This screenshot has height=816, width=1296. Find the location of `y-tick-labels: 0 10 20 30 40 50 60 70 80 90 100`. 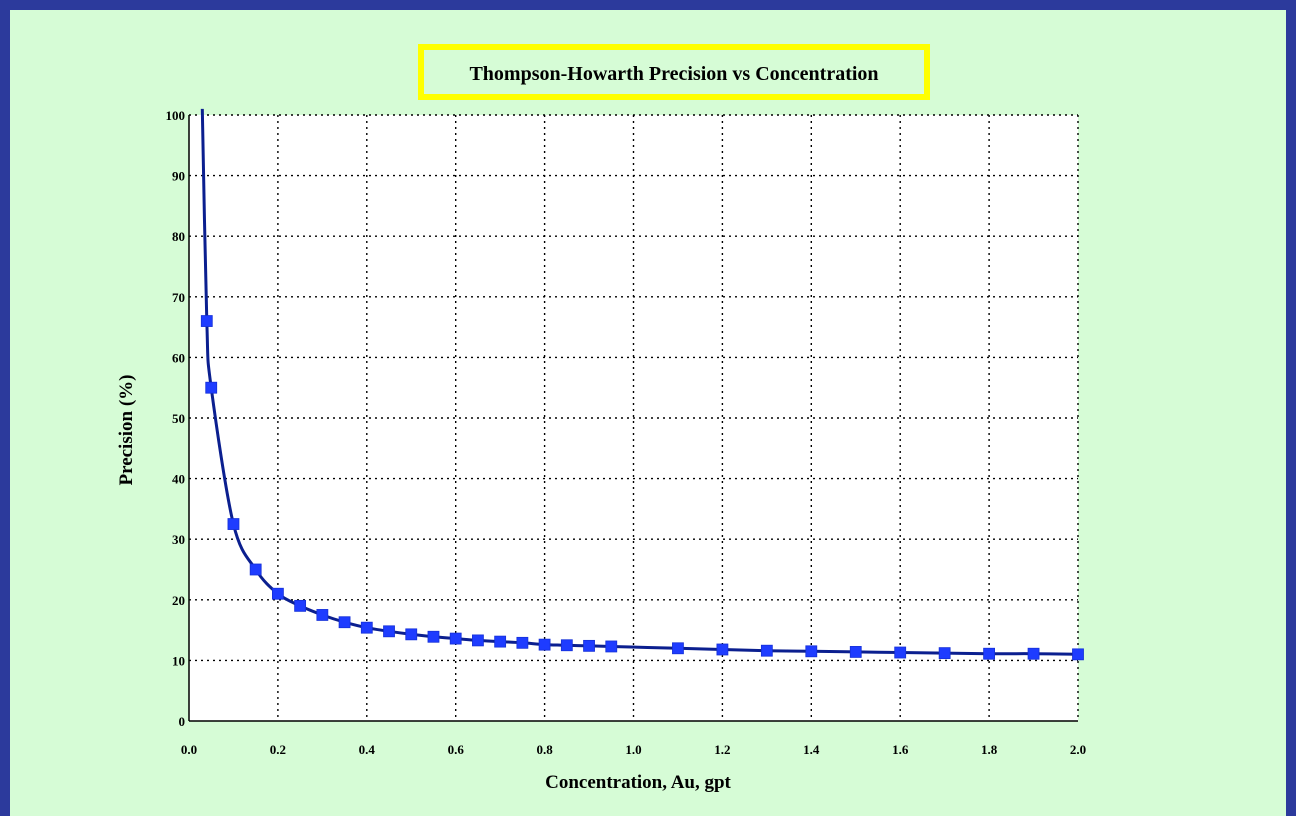

y-tick-labels: 0 10 20 30 40 50 60 70 80 90 100 is located at coordinates (176, 418).